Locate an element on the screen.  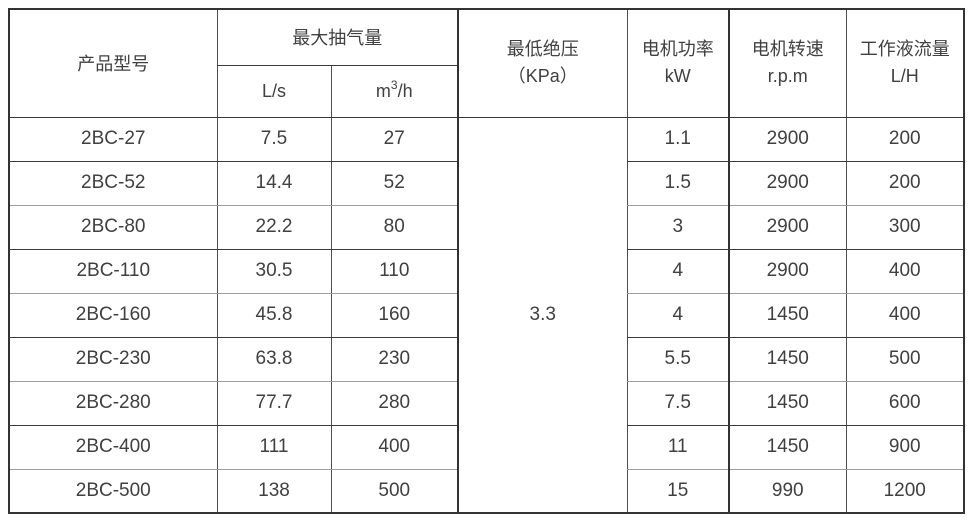
header-unit-ls: L/s is located at coordinates (273, 91).